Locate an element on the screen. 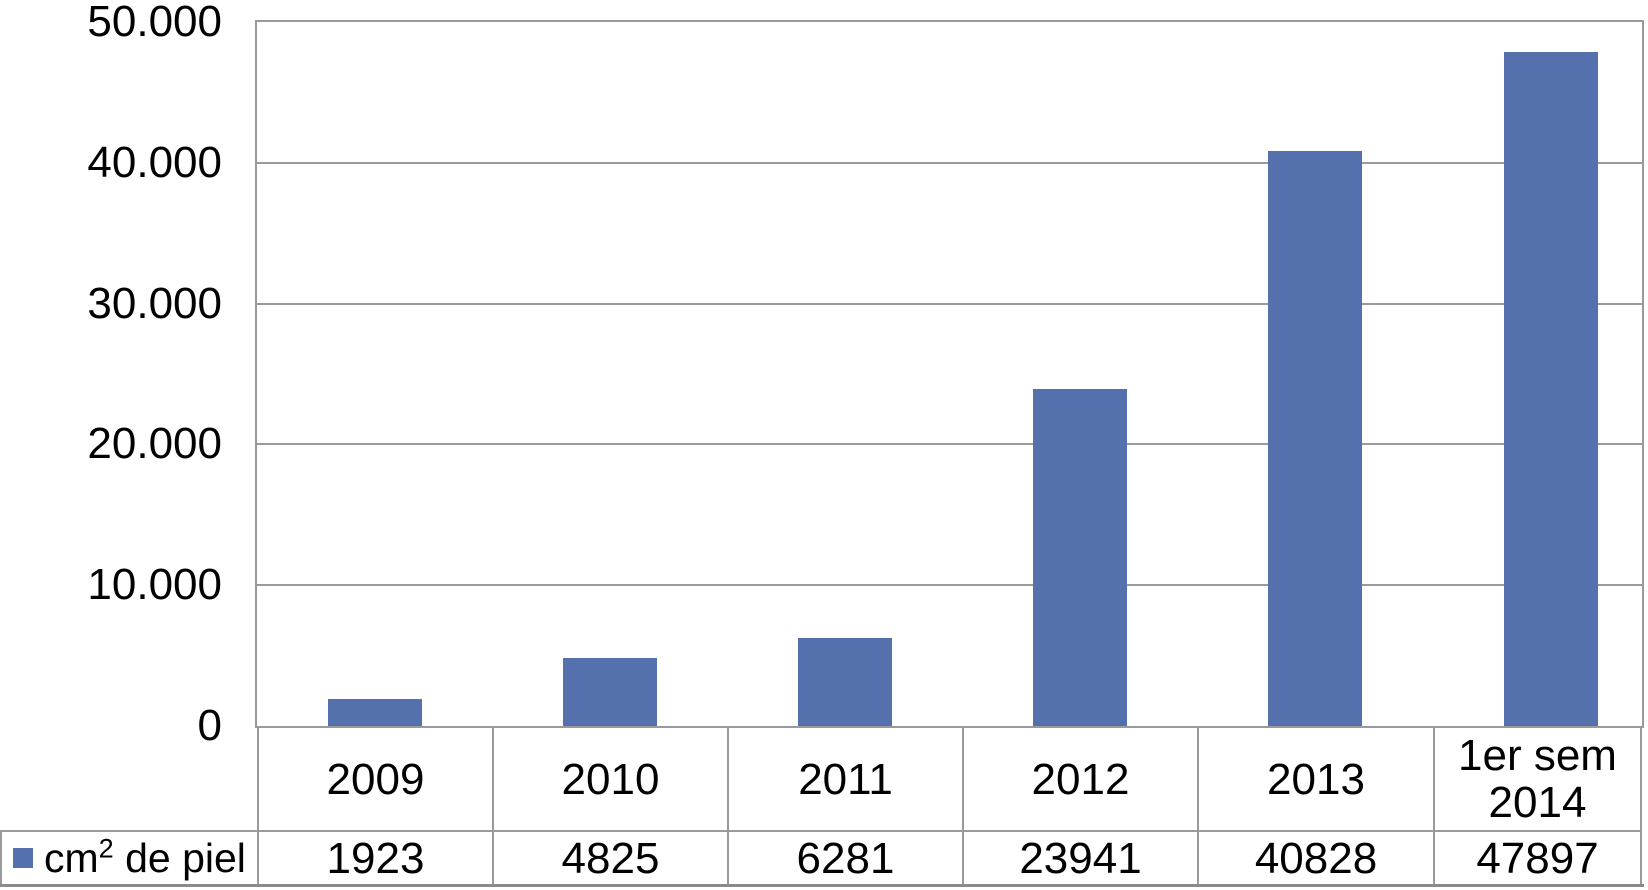 The height and width of the screenshot is (890, 1648). x-axis-label-2009: 2009 is located at coordinates (374, 779).